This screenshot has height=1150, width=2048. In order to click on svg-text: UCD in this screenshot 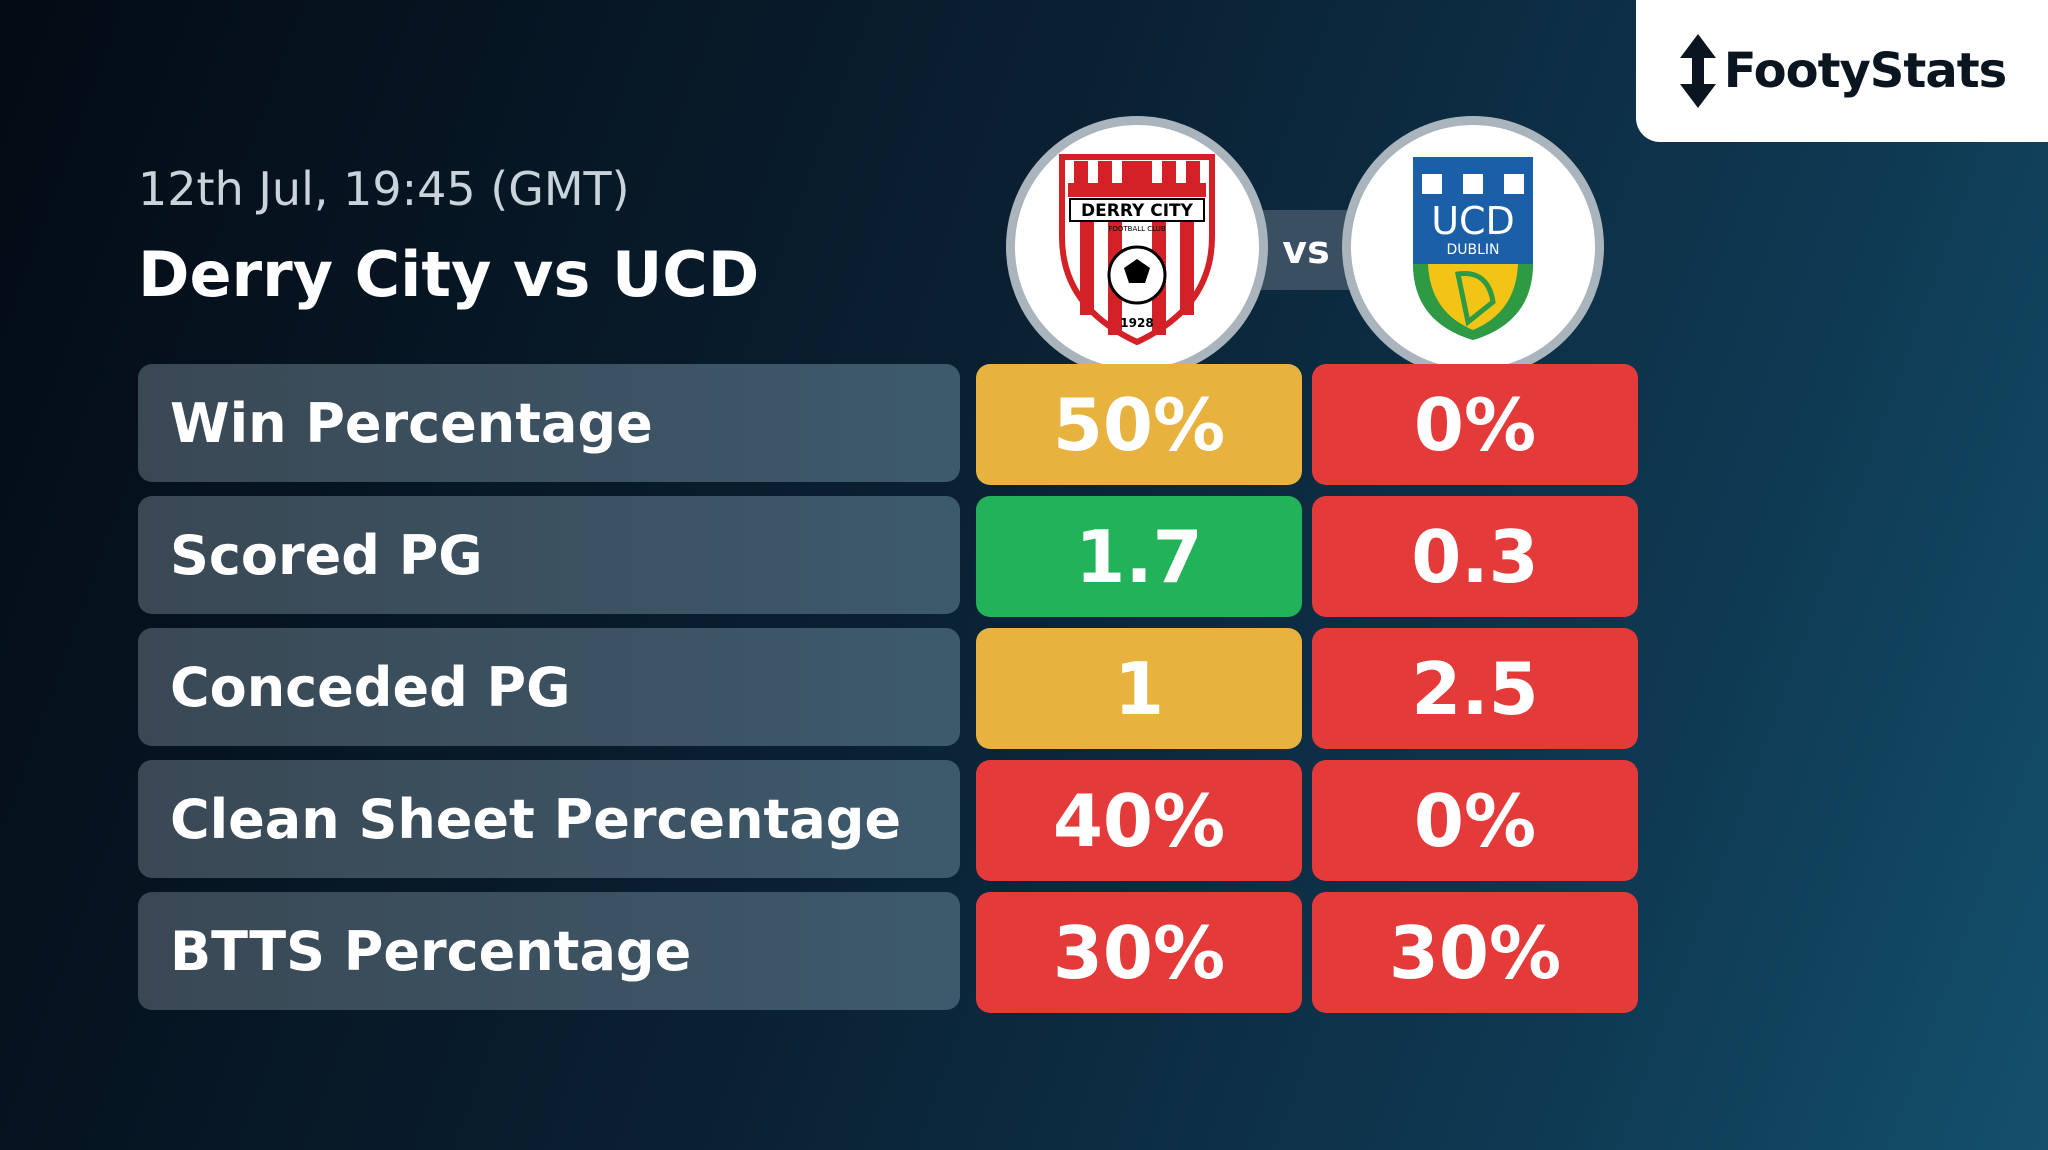, I will do `click(1473, 221)`.